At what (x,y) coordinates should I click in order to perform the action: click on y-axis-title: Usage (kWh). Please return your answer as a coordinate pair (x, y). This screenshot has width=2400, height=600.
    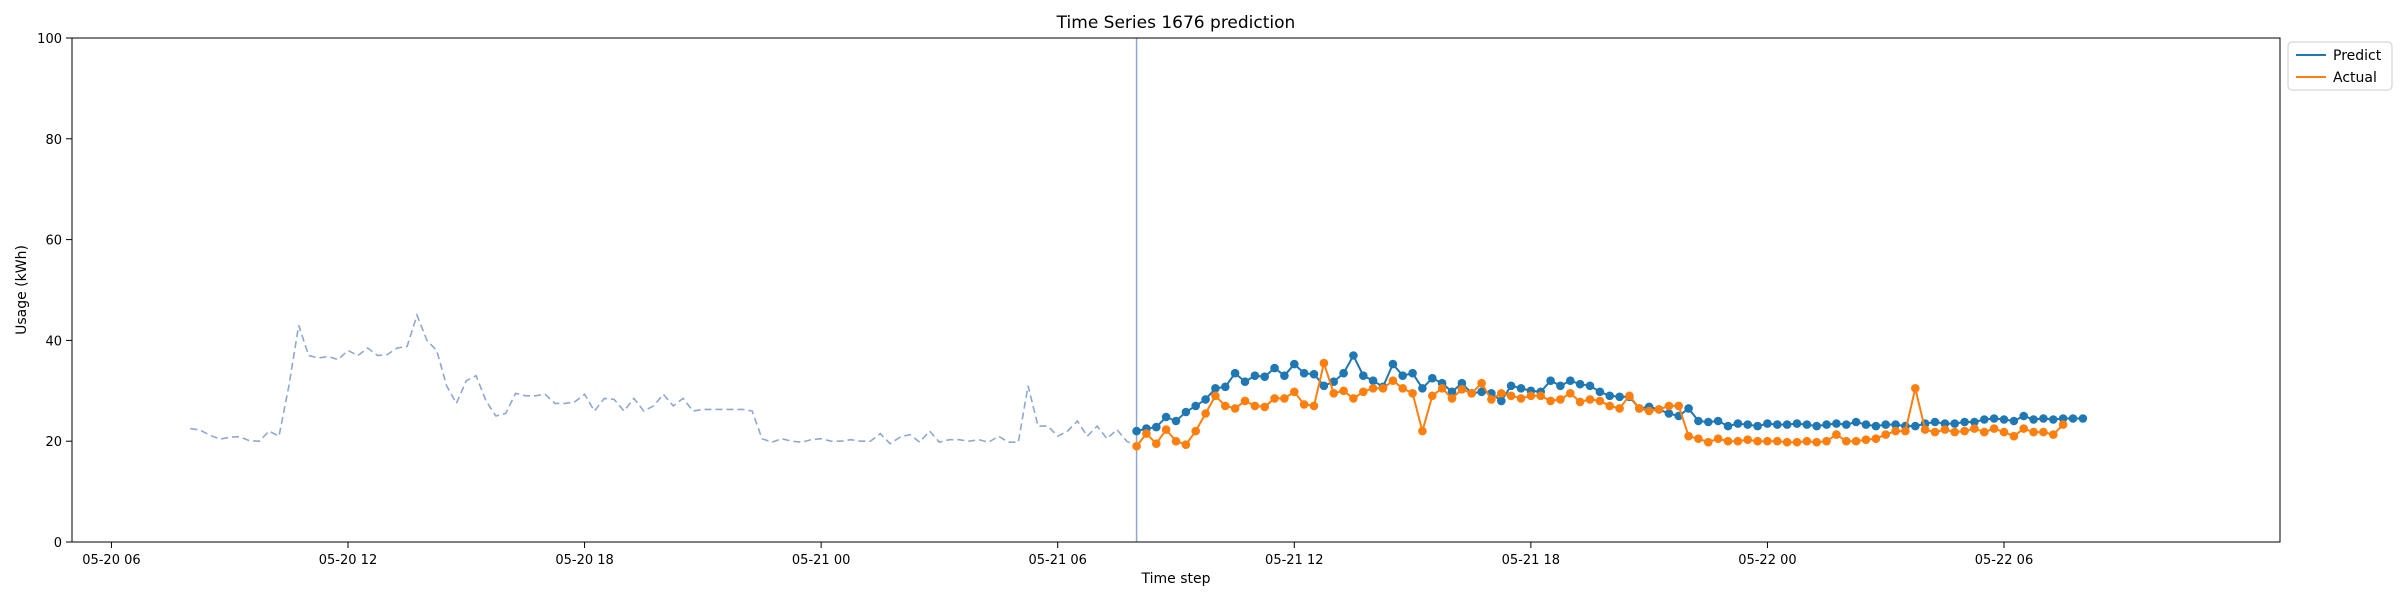
    Looking at the image, I should click on (22, 290).